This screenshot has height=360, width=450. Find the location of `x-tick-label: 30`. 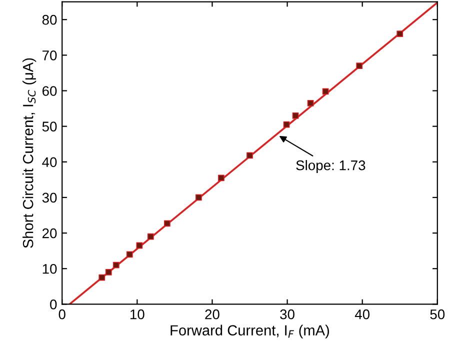

x-tick-label: 30 is located at coordinates (287, 314).